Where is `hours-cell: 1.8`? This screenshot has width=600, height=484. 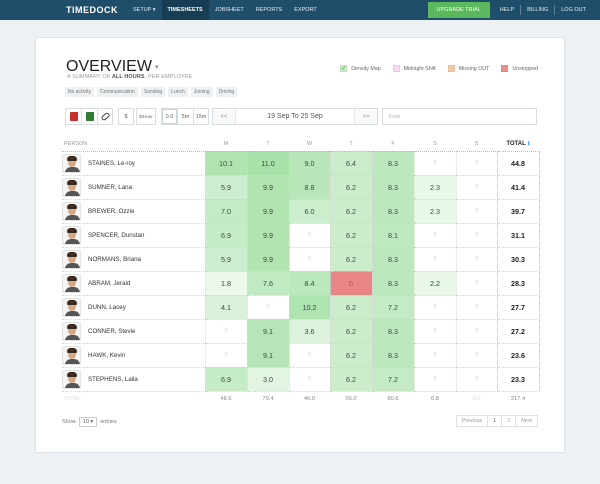 hours-cell: 1.8 is located at coordinates (225, 283).